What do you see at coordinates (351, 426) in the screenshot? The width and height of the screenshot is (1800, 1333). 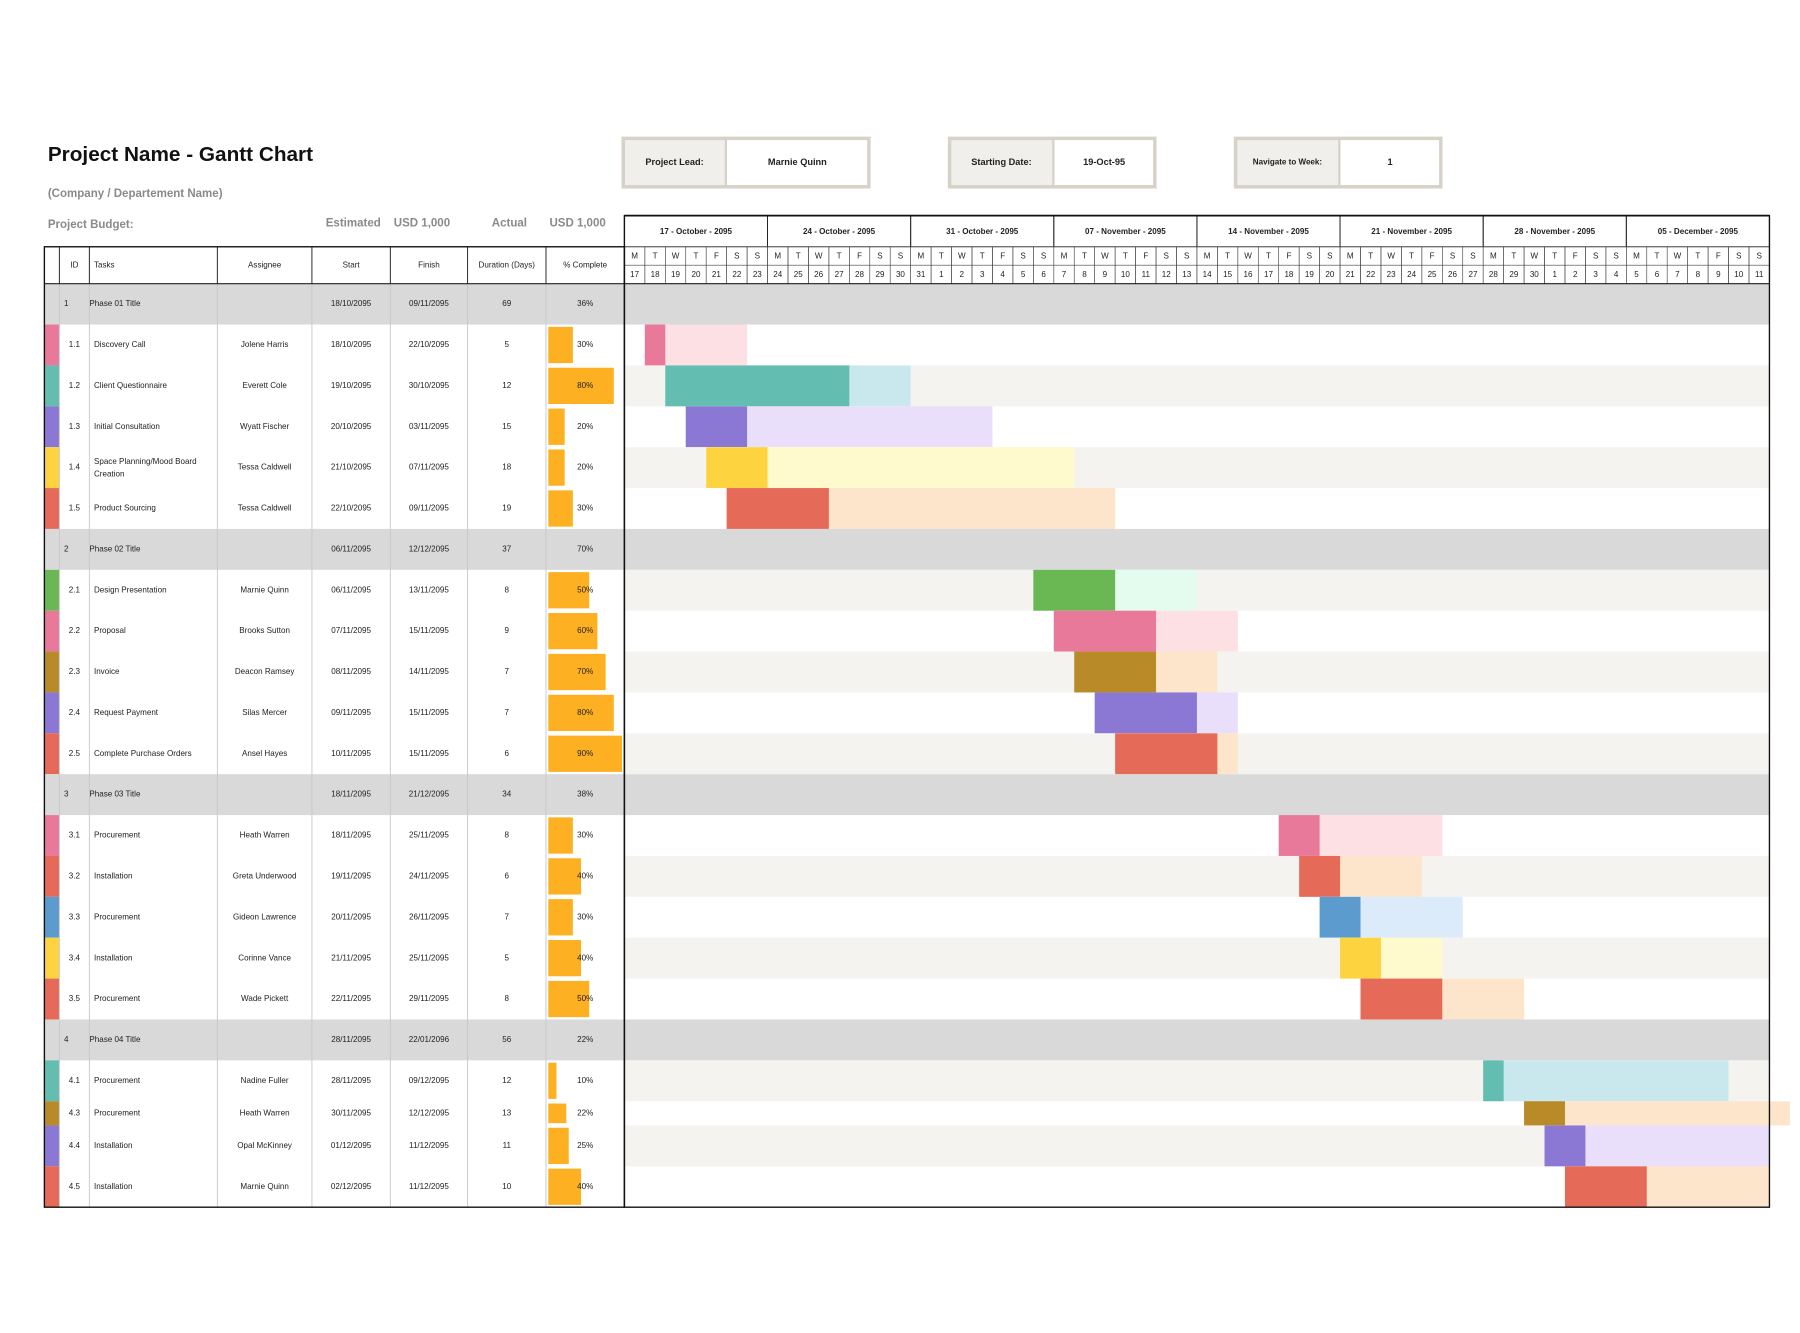 I see `start-date: 20/10/2095` at bounding box center [351, 426].